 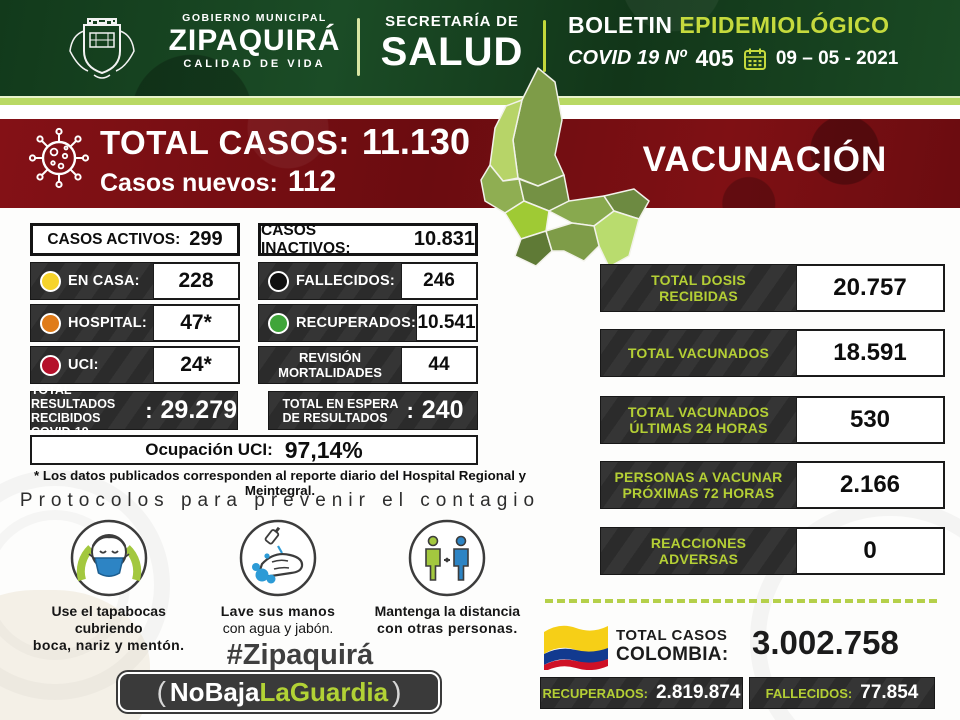 What do you see at coordinates (196, 323) in the screenshot?
I see `hospital-value: 47*` at bounding box center [196, 323].